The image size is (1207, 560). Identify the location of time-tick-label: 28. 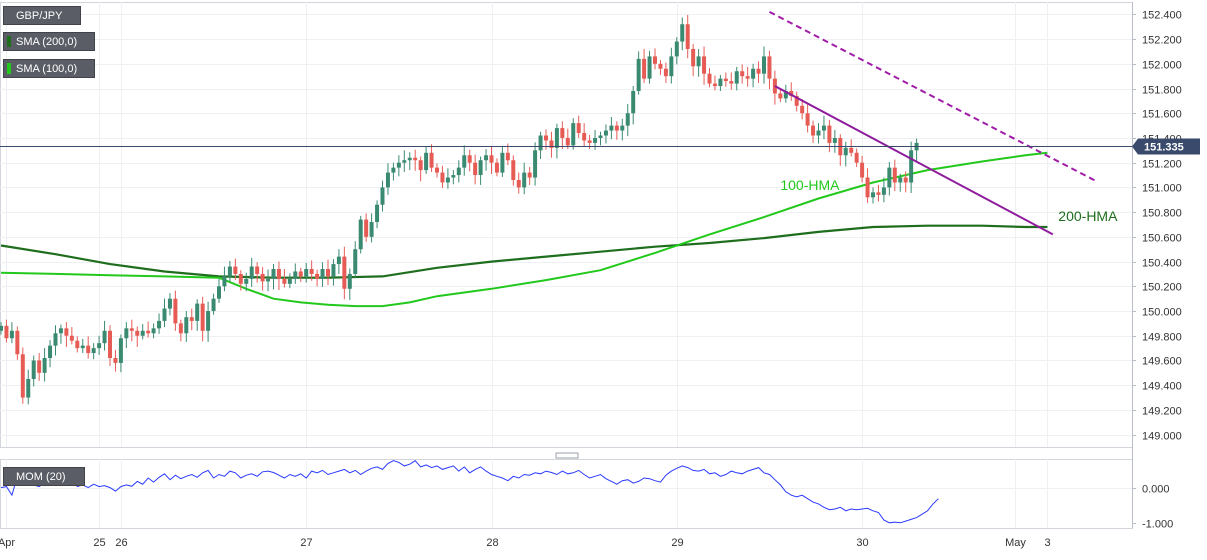
(492, 543).